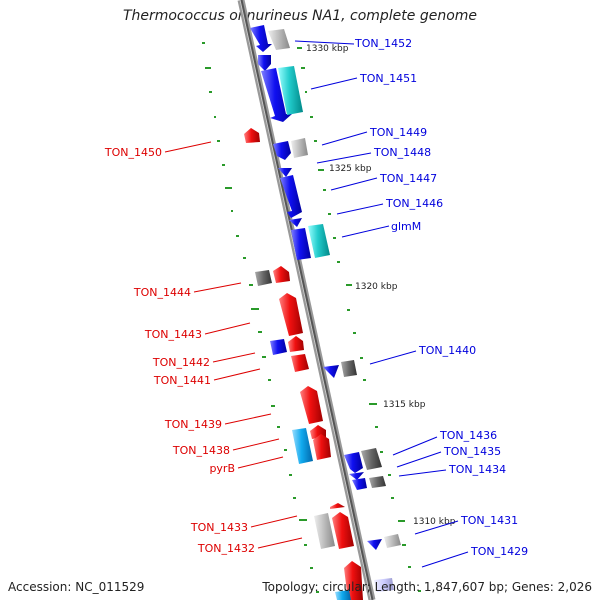  I want to click on gene-TON_1451c, so click(290, 90).